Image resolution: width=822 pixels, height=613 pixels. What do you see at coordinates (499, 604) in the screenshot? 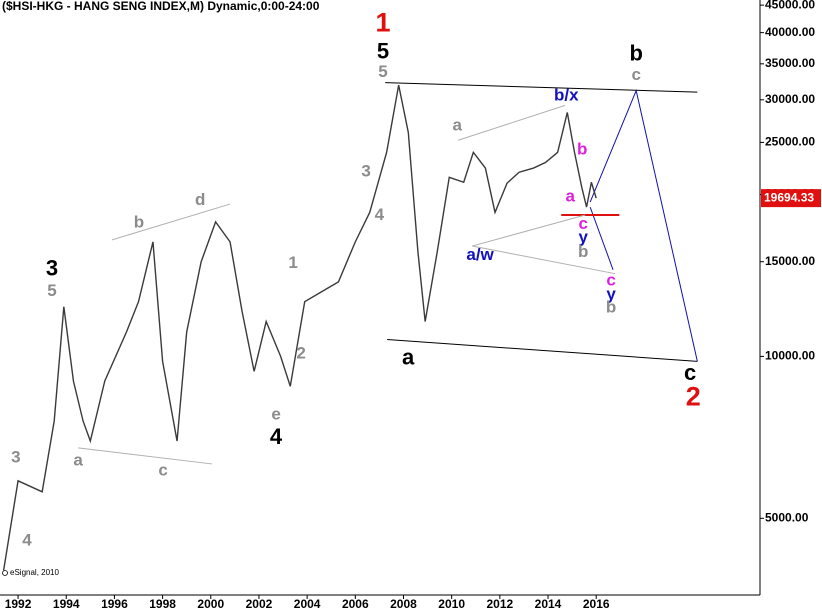
I see `x-tick-label: 2012` at bounding box center [499, 604].